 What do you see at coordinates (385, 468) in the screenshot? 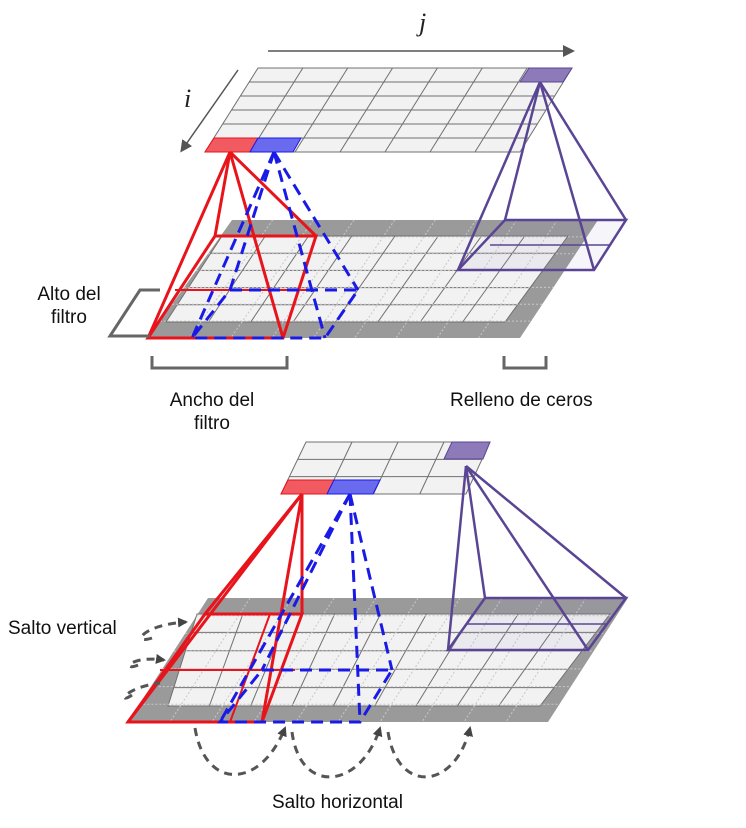
I see `bottom-output-layer` at bounding box center [385, 468].